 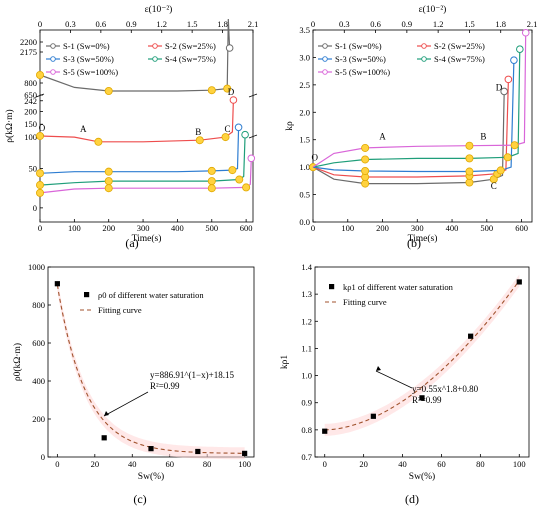 What do you see at coordinates (30, 137) in the screenshot?
I see `y-tick-label-4: 100` at bounding box center [30, 137].